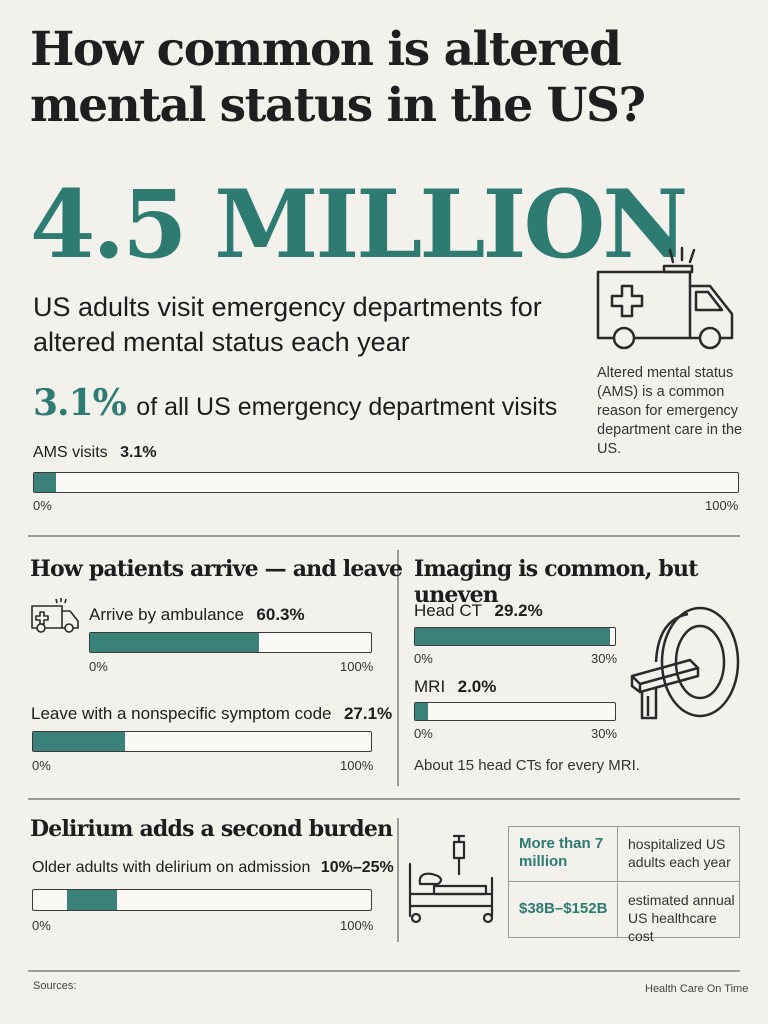  I want to click on imaging-note: About 15 head CTs for every MRI., so click(527, 765).